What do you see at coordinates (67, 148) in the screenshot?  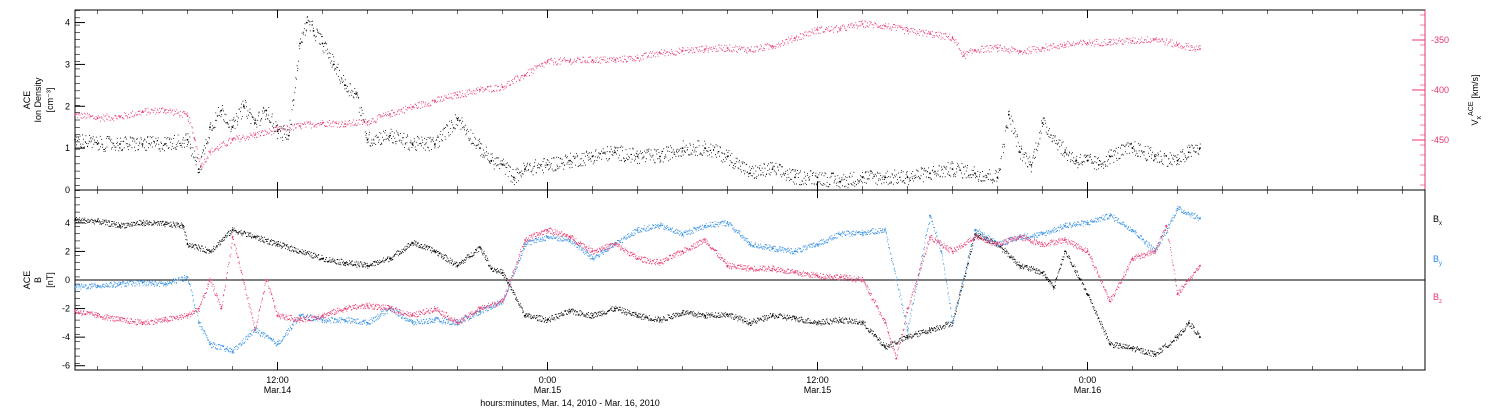 I see `ion-density-tick-label: 1` at bounding box center [67, 148].